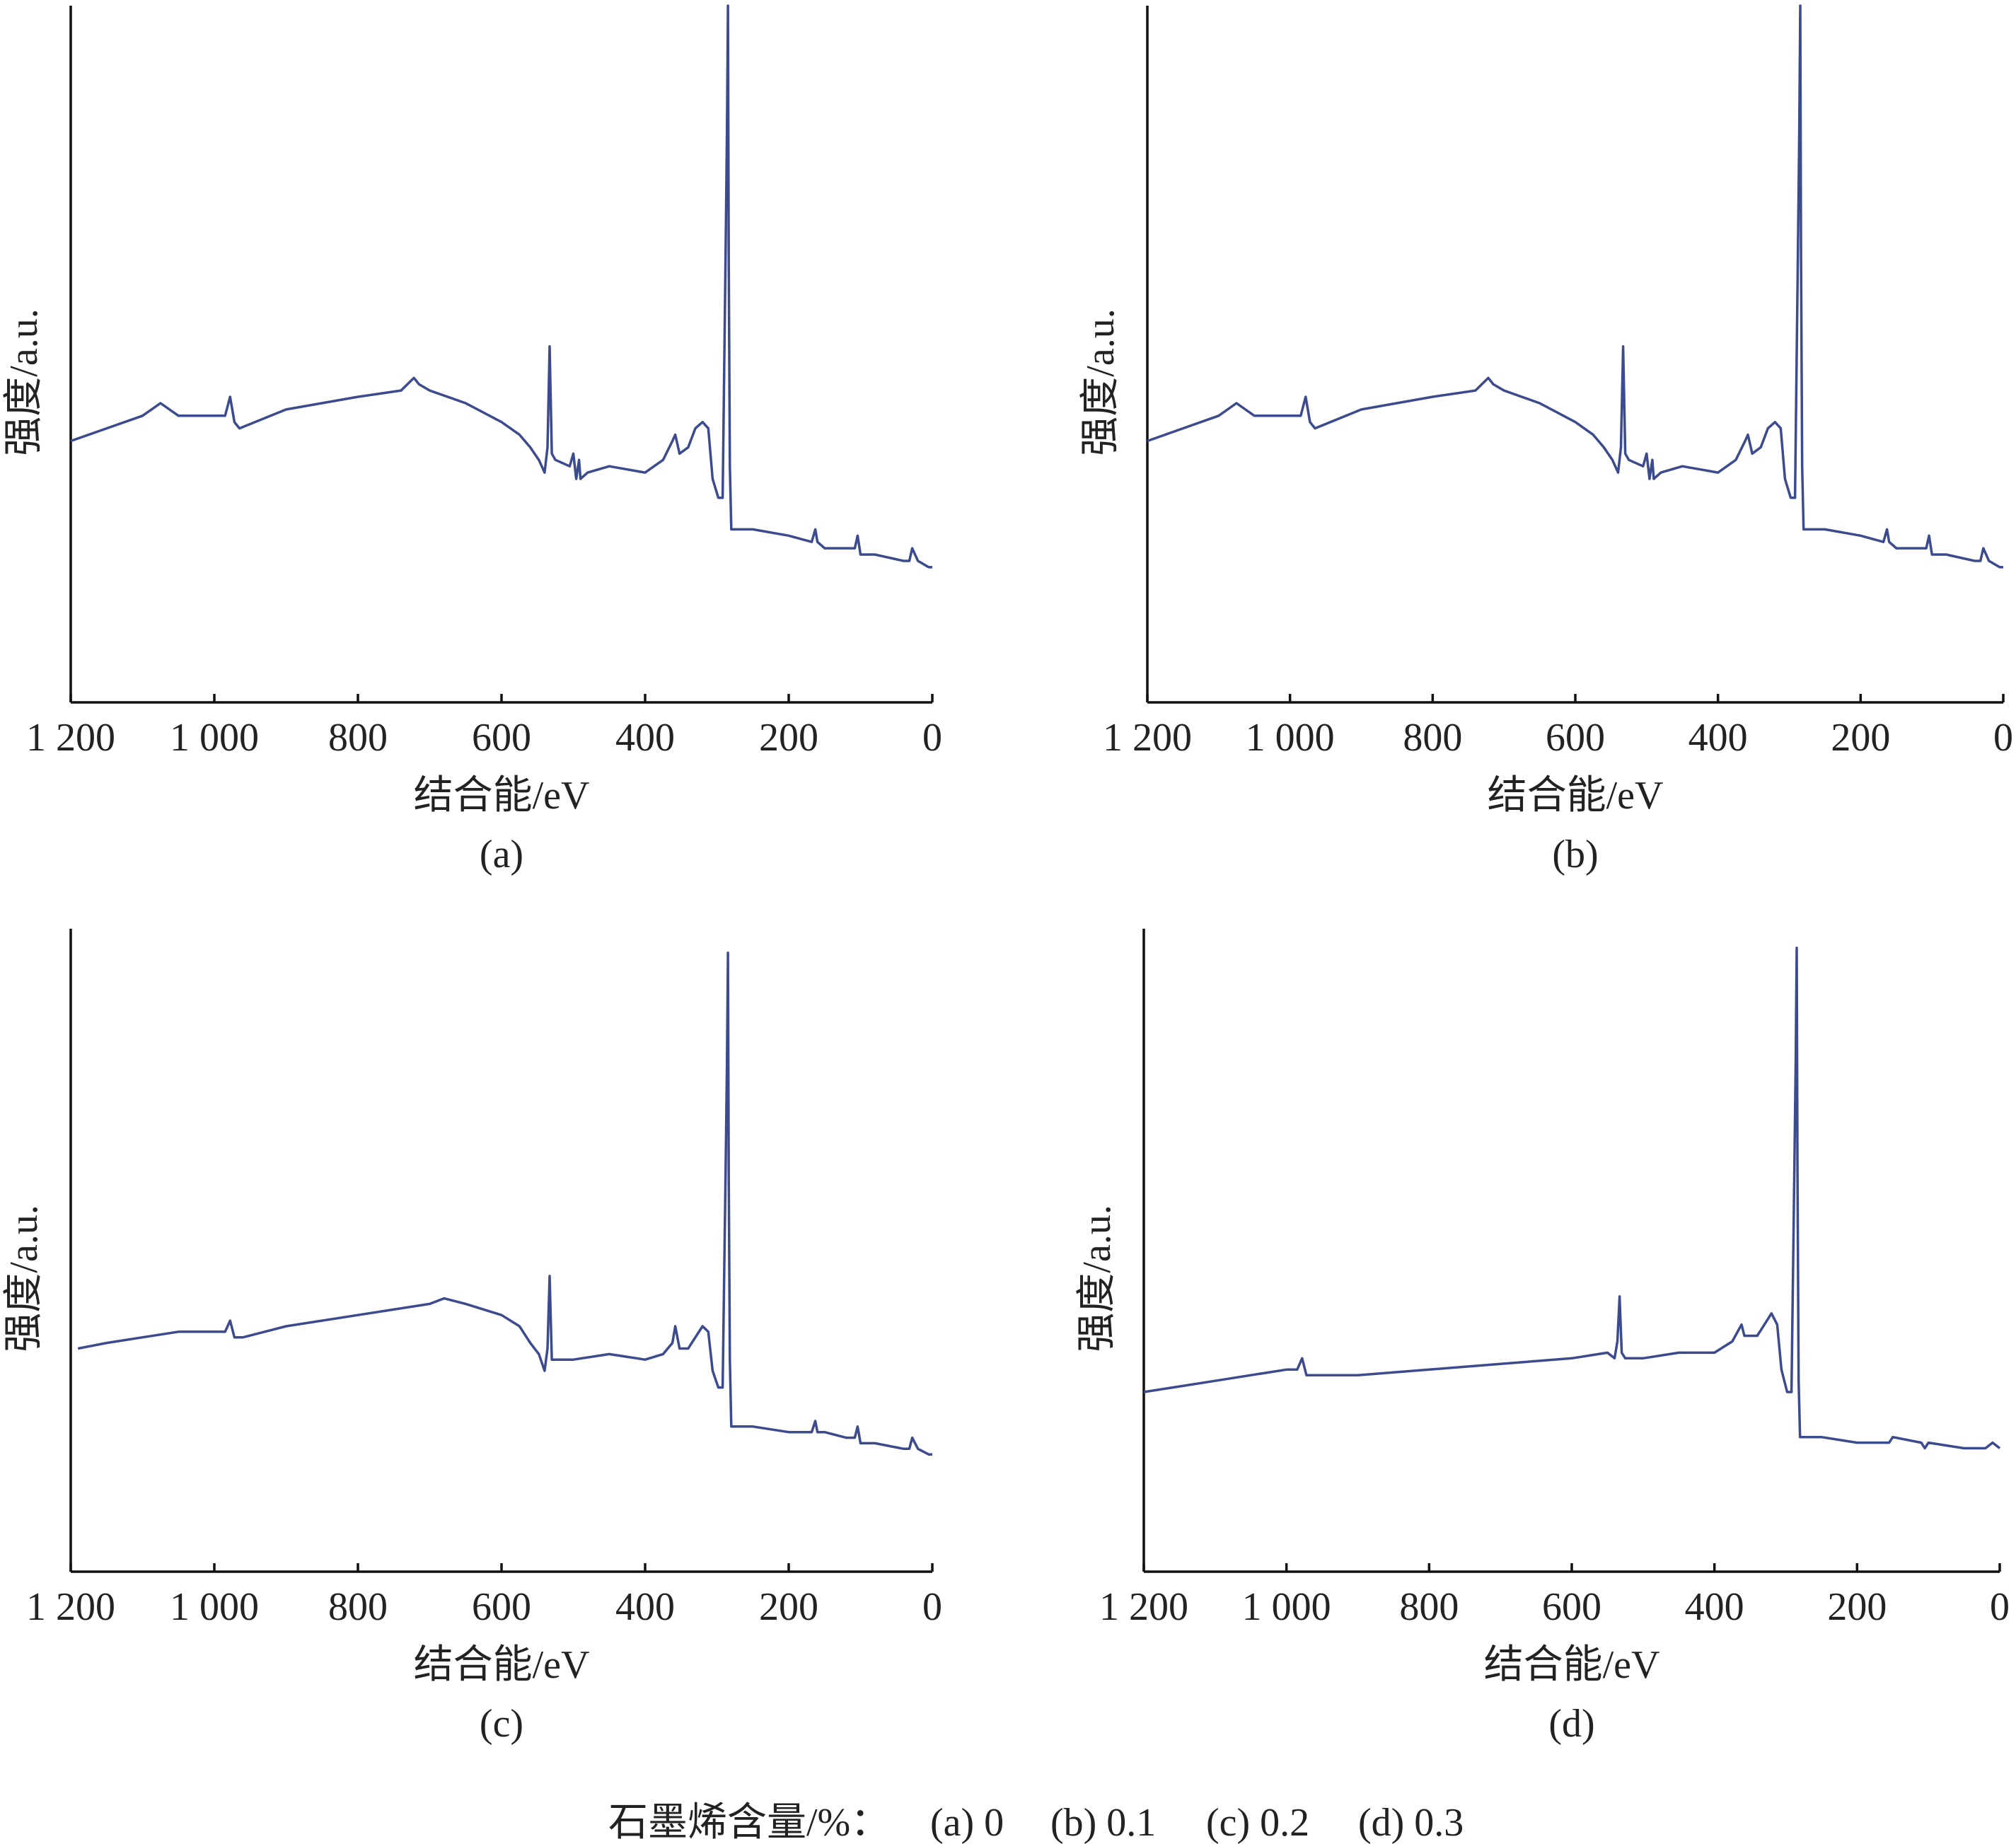  Describe the element at coordinates (501, 1724) in the screenshot. I see `panel-label-c: (c)` at that location.